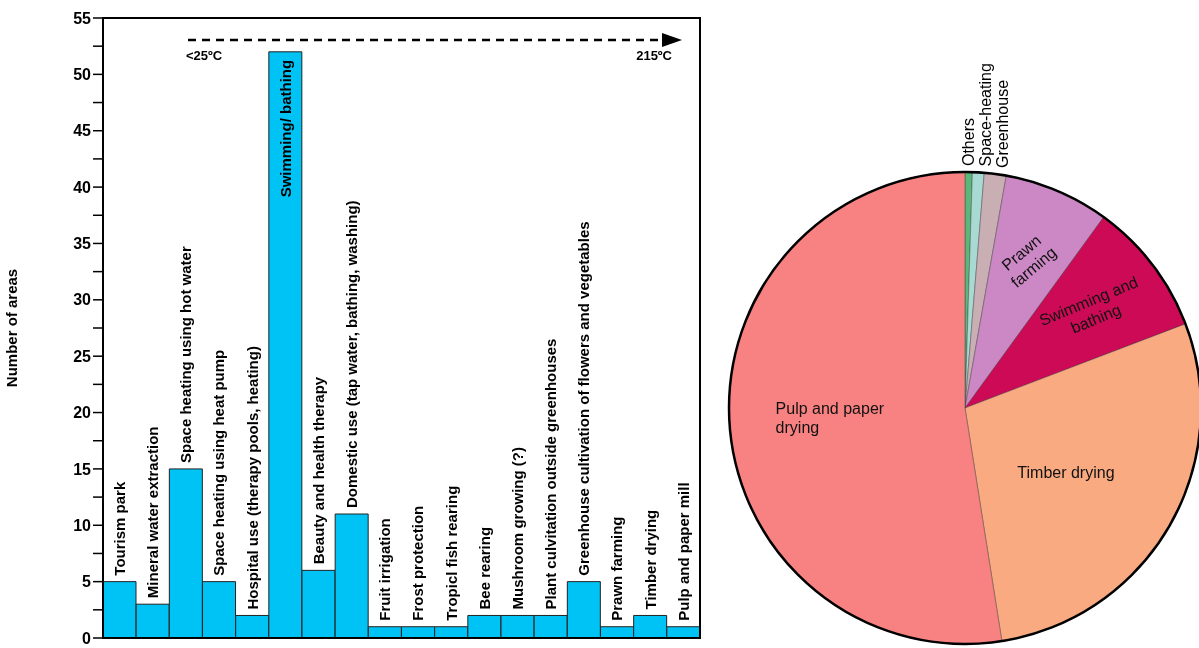 The width and height of the screenshot is (1199, 648). What do you see at coordinates (87, 582) in the screenshot?
I see `y-tick-label: 5` at bounding box center [87, 582].